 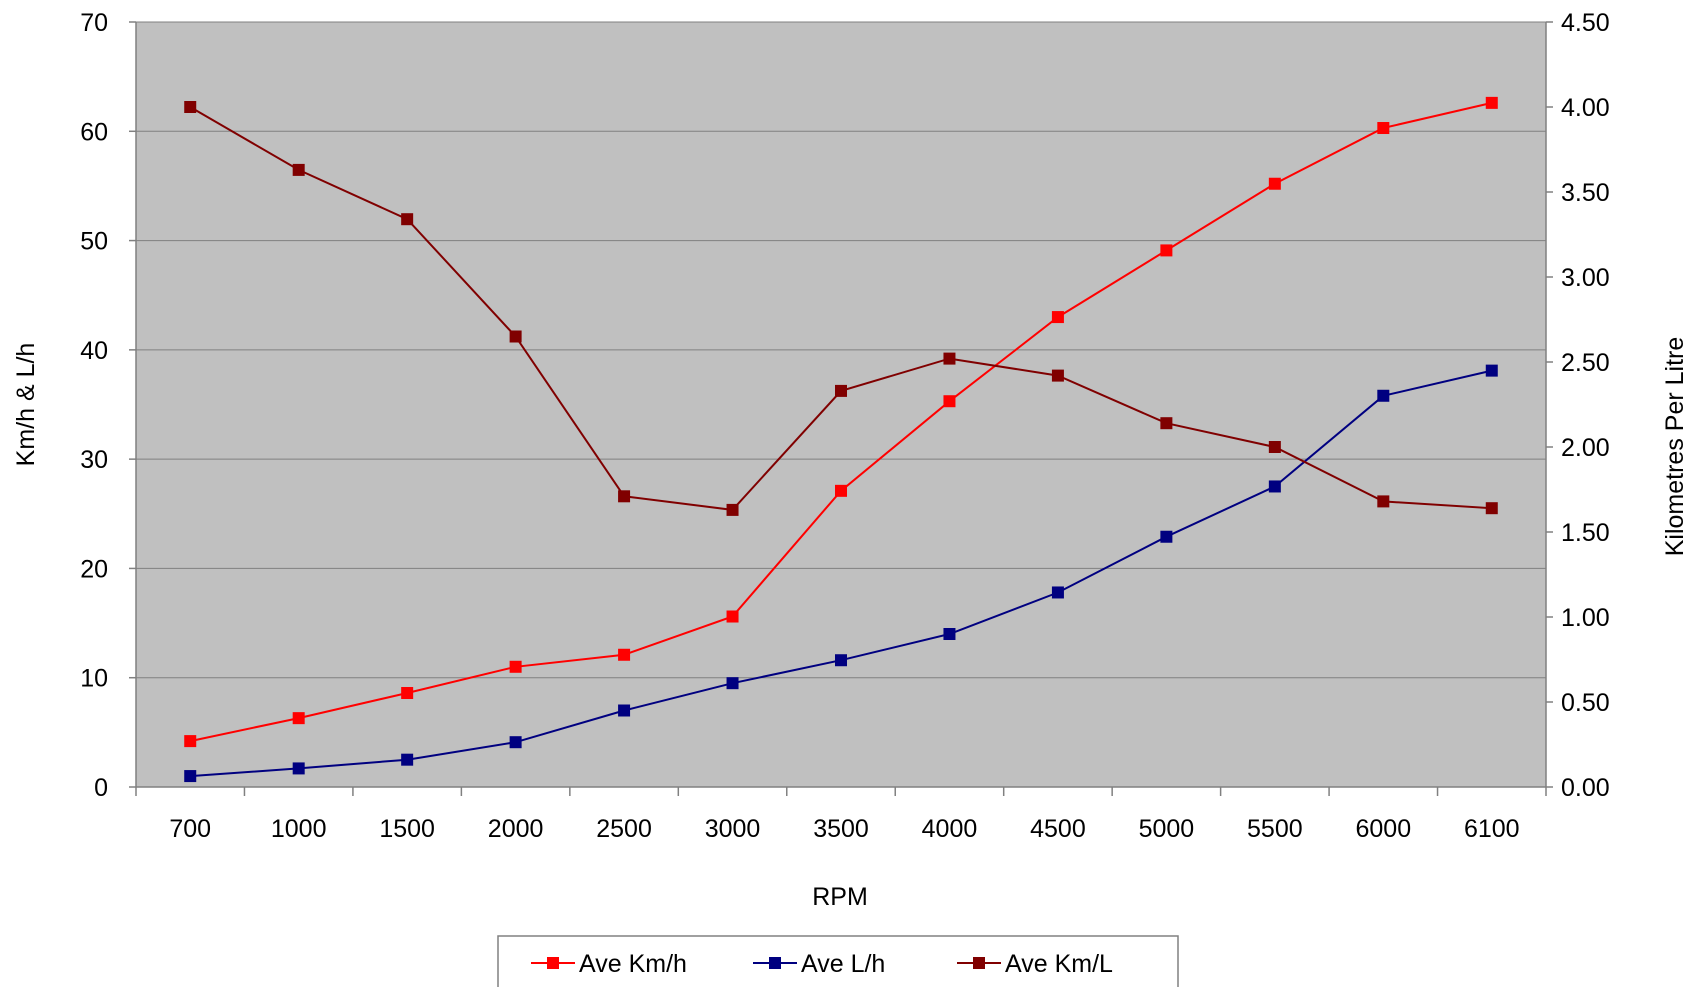 I want to click on legend-label: Ave L/h, so click(x=843, y=964).